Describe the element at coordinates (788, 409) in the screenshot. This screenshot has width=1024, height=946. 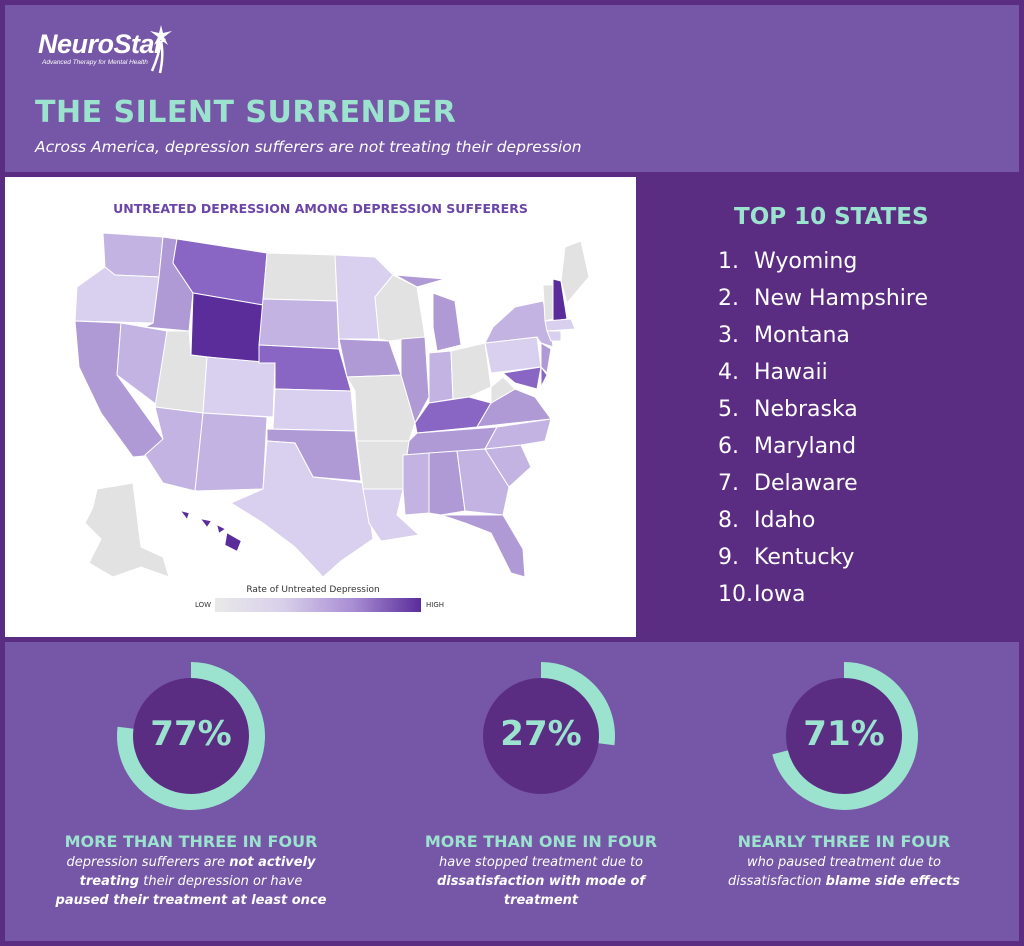
I see `list-item: 5. Nebraska` at that location.